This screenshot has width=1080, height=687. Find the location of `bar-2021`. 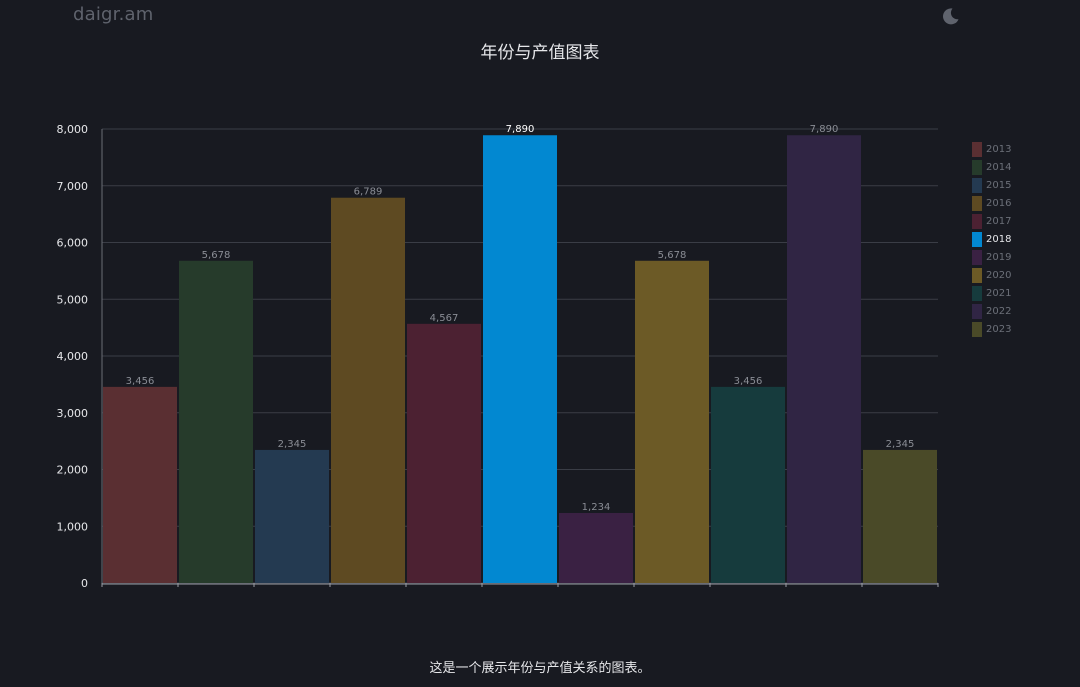

bar-2021 is located at coordinates (748, 484).